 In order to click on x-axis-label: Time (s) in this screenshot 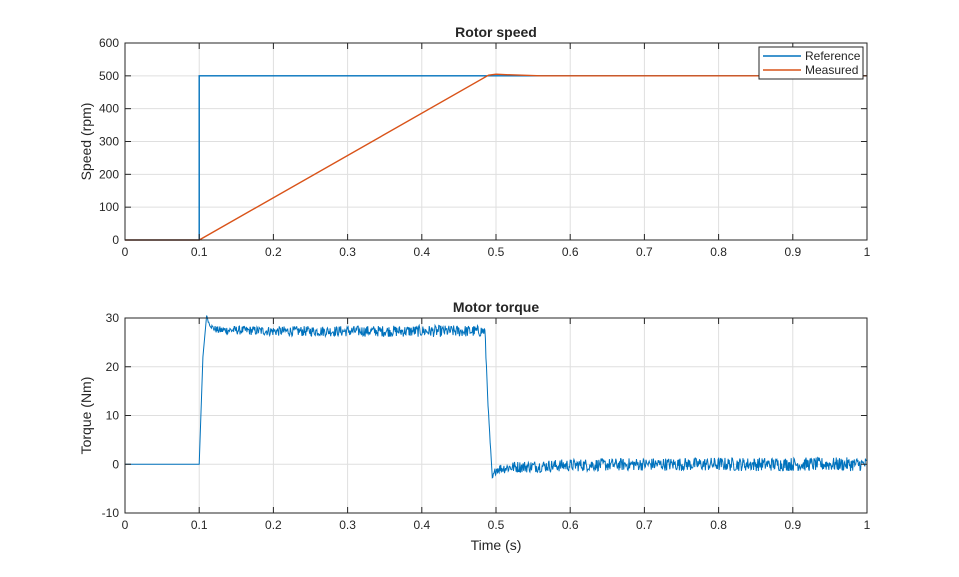, I will do `click(496, 545)`.